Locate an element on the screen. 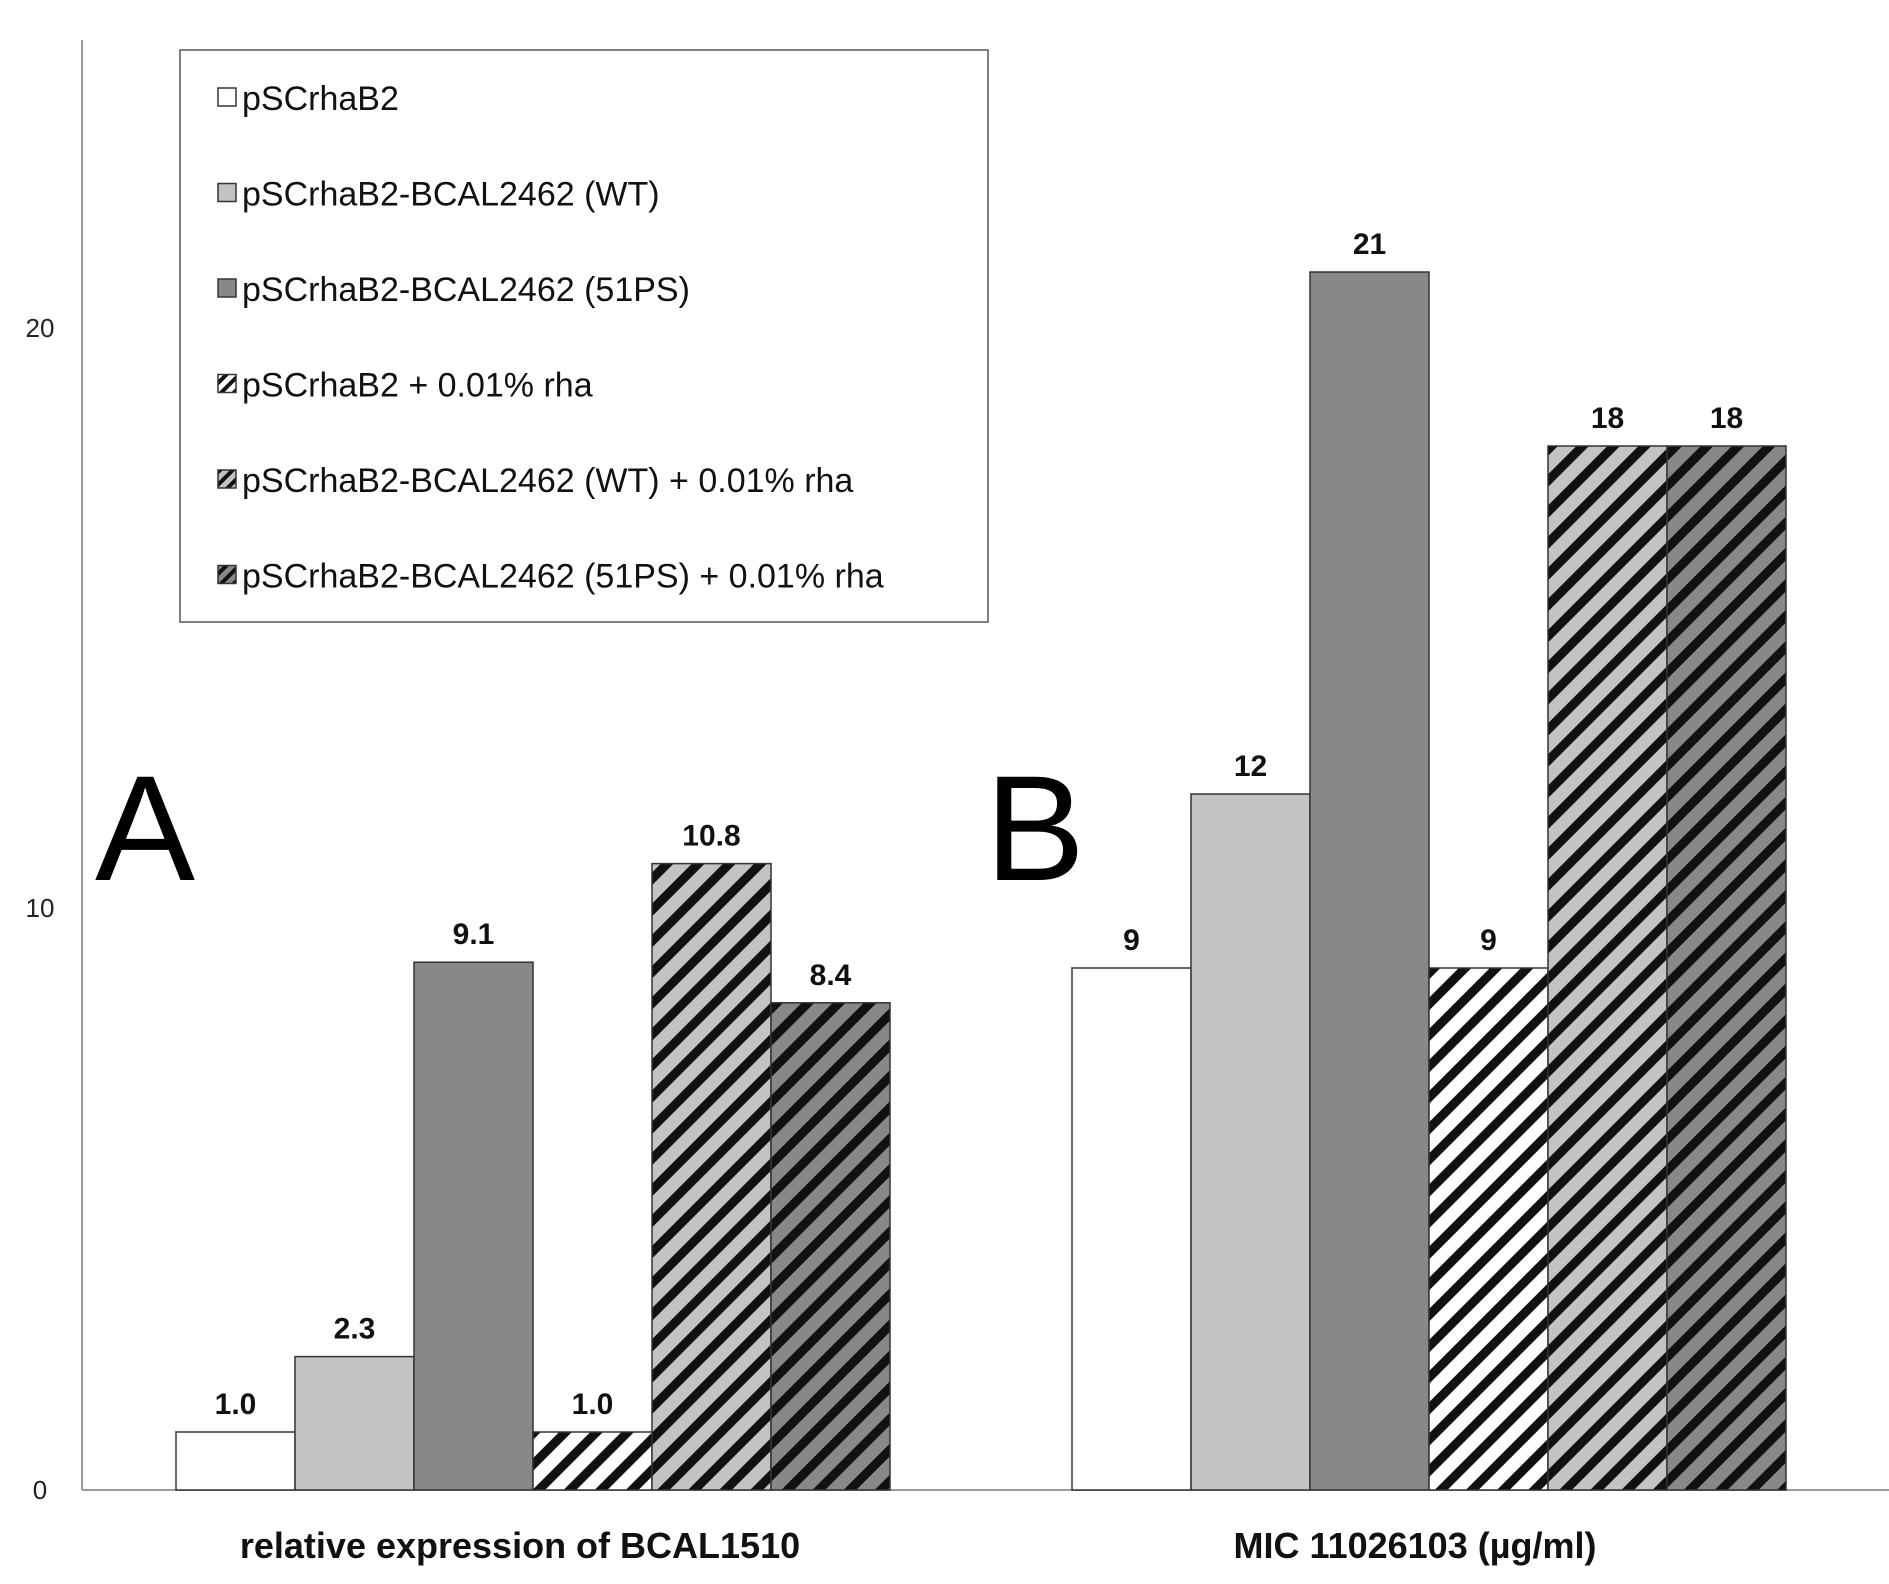 This screenshot has width=1889, height=1584. legend-label-4: pSCrhaB2 + 0.01% rha is located at coordinates (417, 386).